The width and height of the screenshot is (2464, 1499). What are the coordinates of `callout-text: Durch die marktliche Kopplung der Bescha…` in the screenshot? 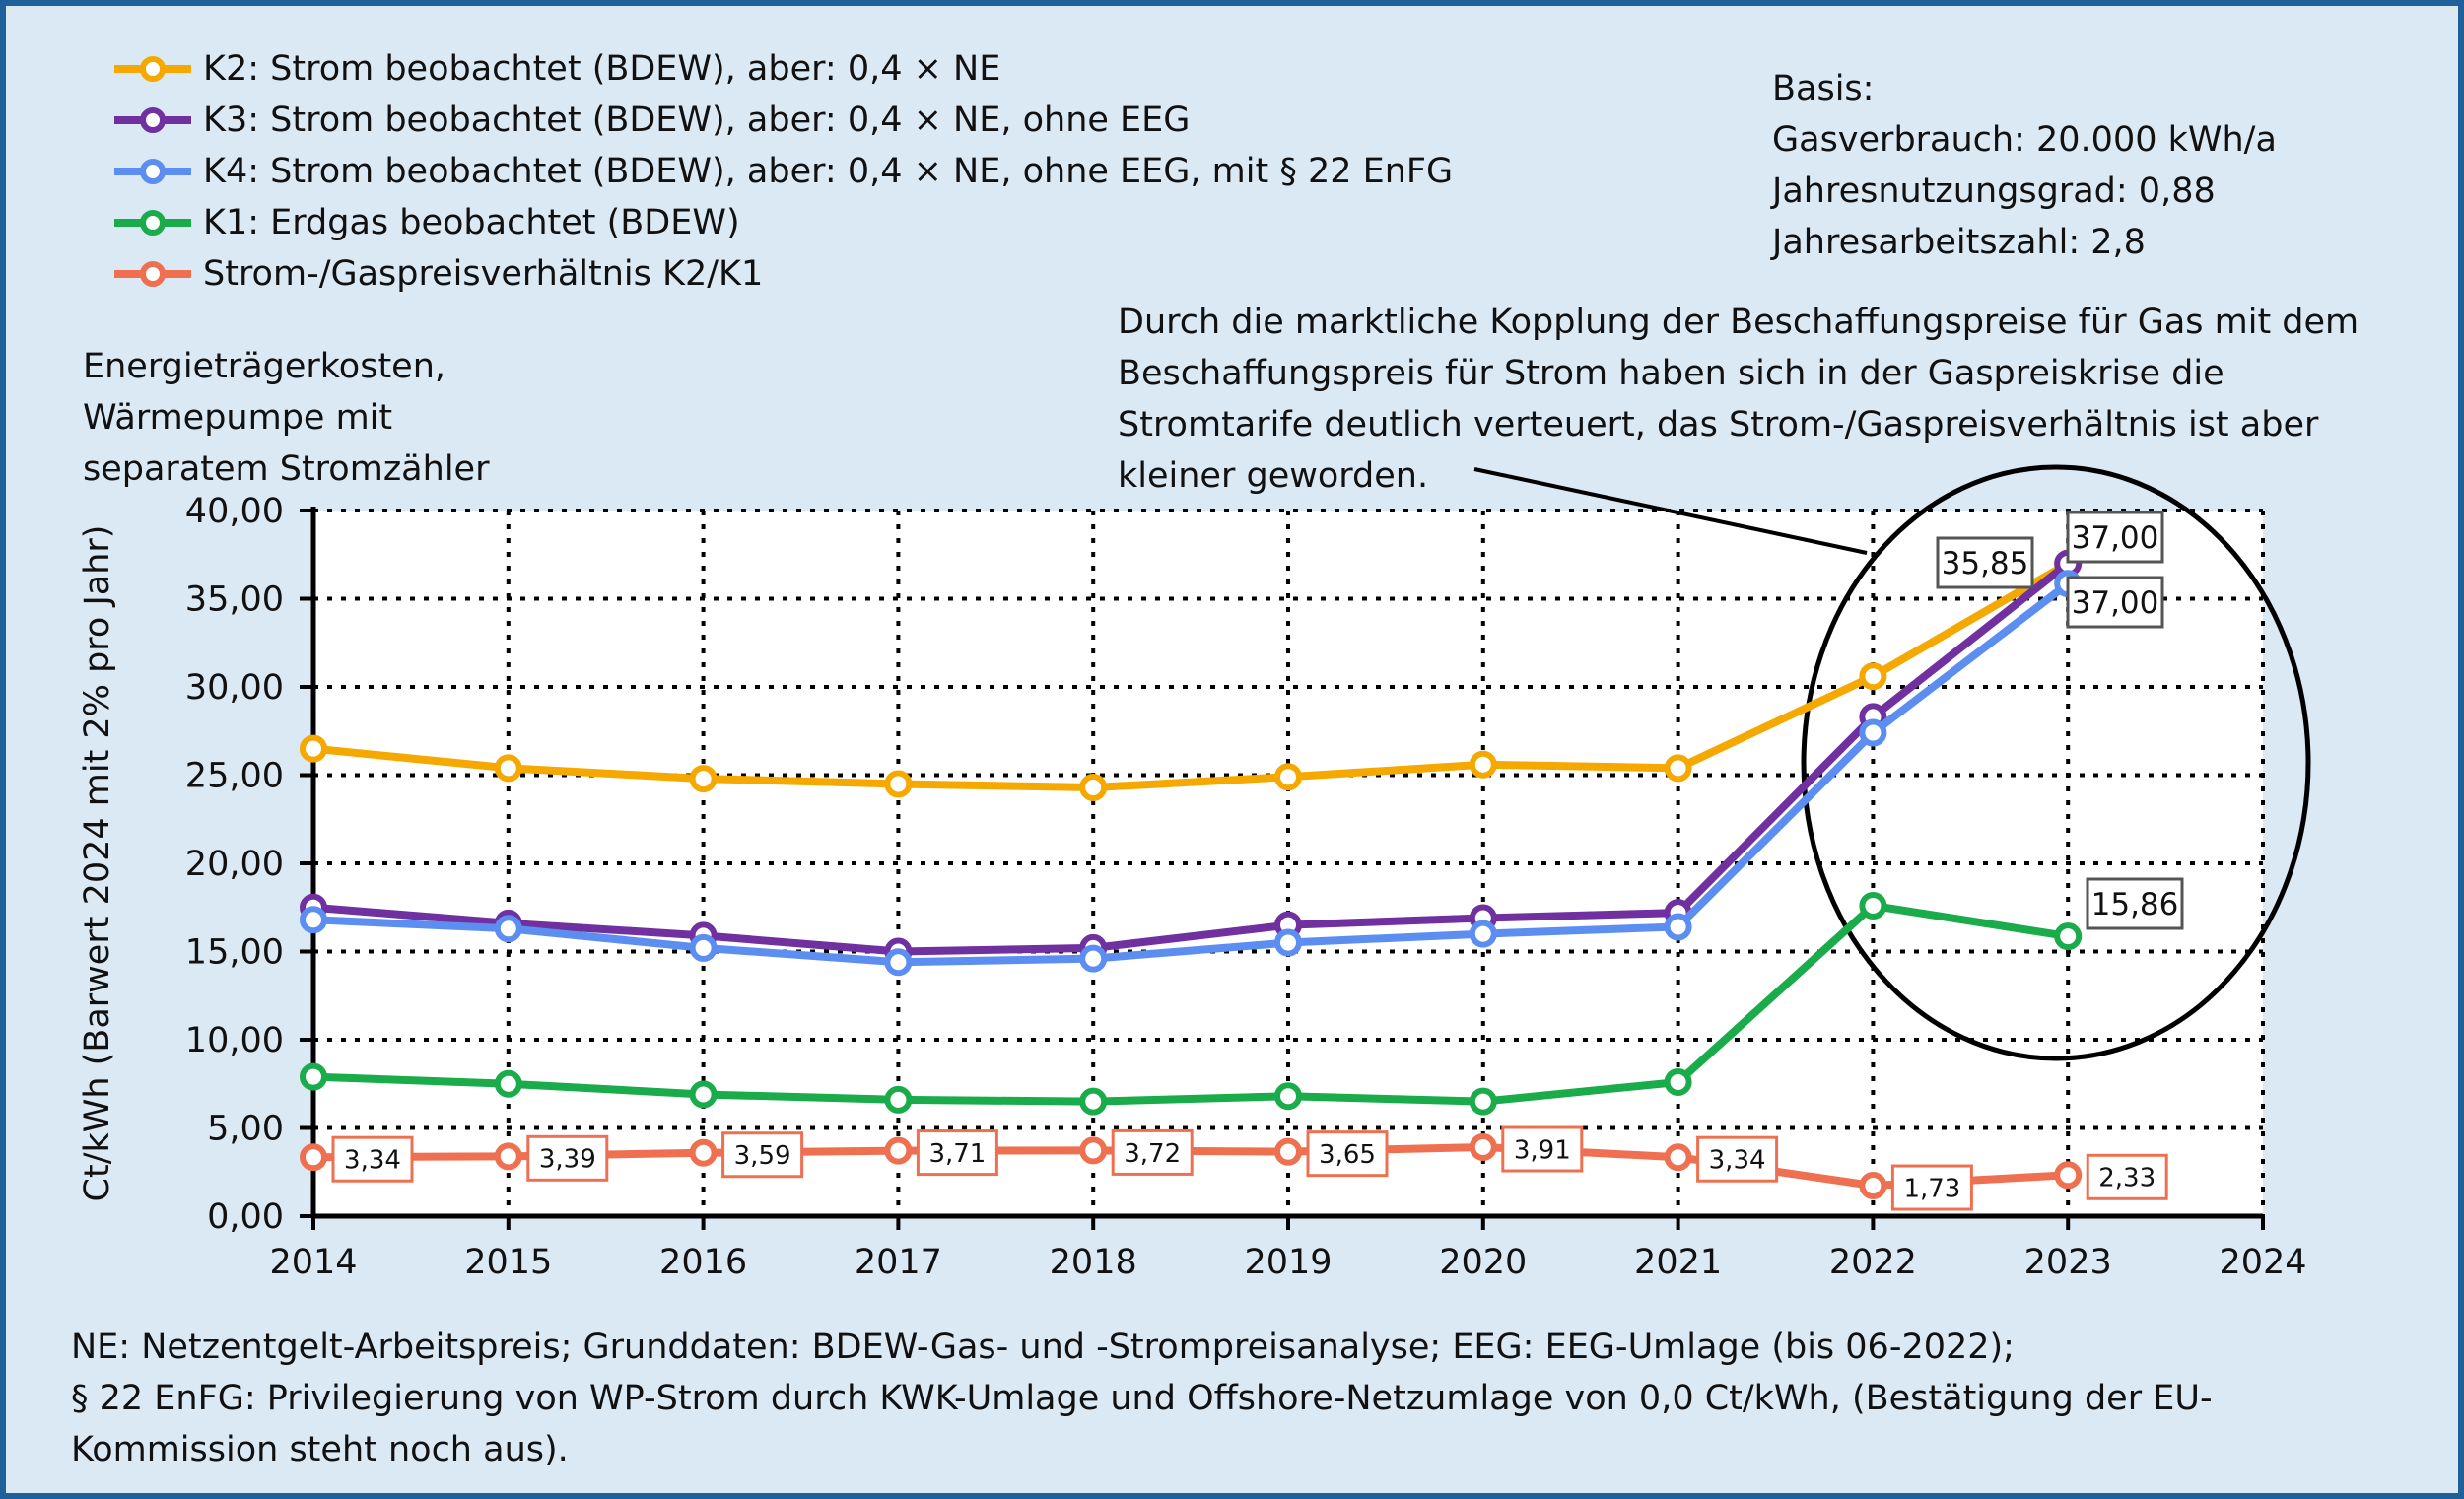 It's located at (1739, 400).